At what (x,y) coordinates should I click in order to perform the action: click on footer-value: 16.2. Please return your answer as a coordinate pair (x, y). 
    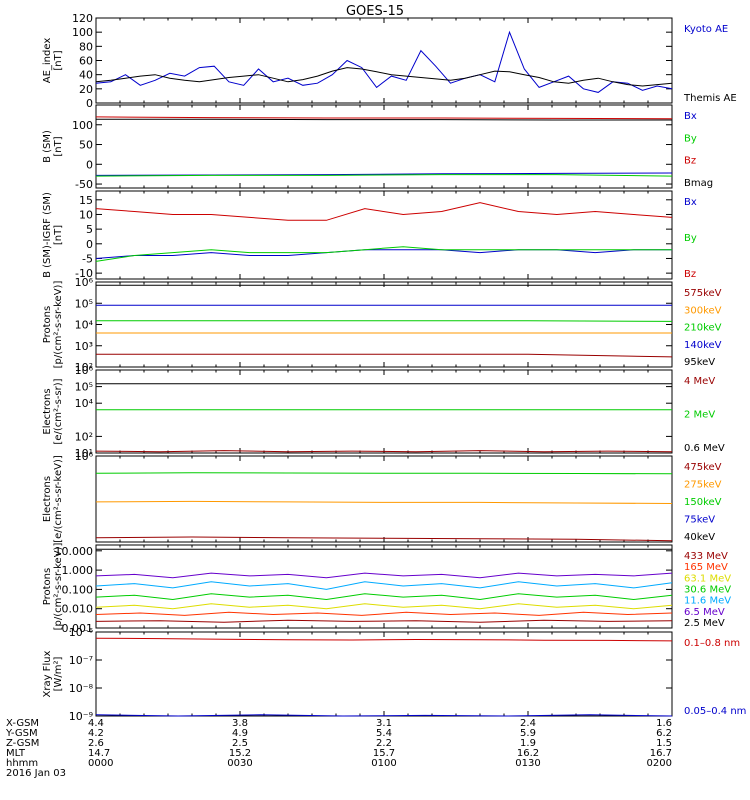
    Looking at the image, I should click on (528, 753).